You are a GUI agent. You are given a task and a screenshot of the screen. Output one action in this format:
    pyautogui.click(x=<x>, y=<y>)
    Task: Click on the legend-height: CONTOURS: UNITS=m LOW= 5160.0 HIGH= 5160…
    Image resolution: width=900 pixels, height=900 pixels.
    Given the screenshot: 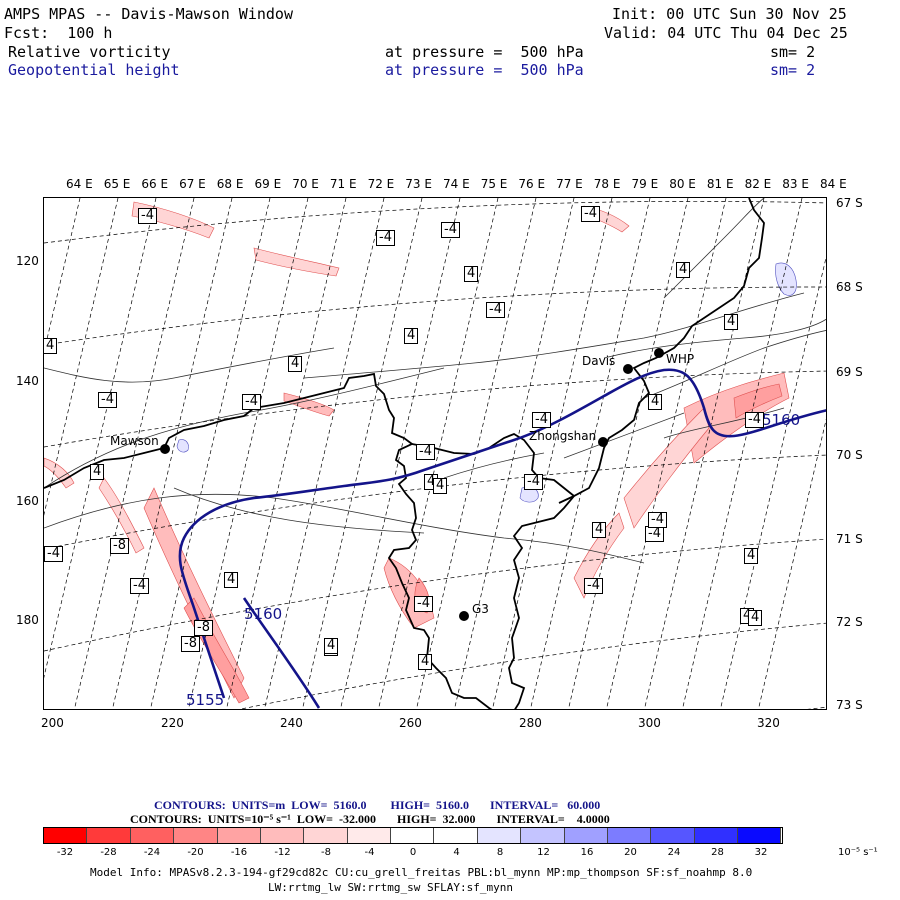 What is the action you would take?
    pyautogui.click(x=377, y=805)
    